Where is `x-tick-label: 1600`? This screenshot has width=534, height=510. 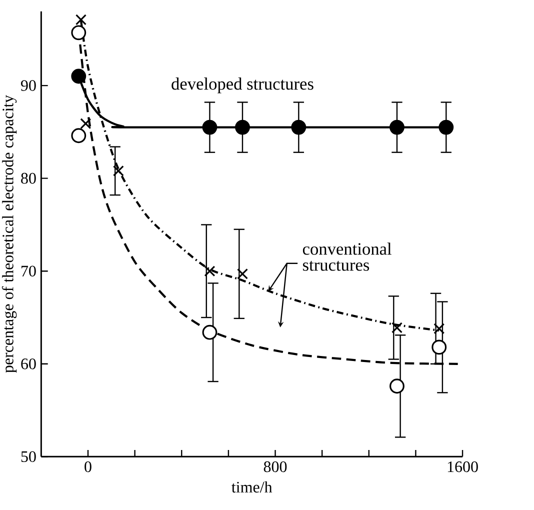
x-tick-label: 1600 is located at coordinates (463, 466).